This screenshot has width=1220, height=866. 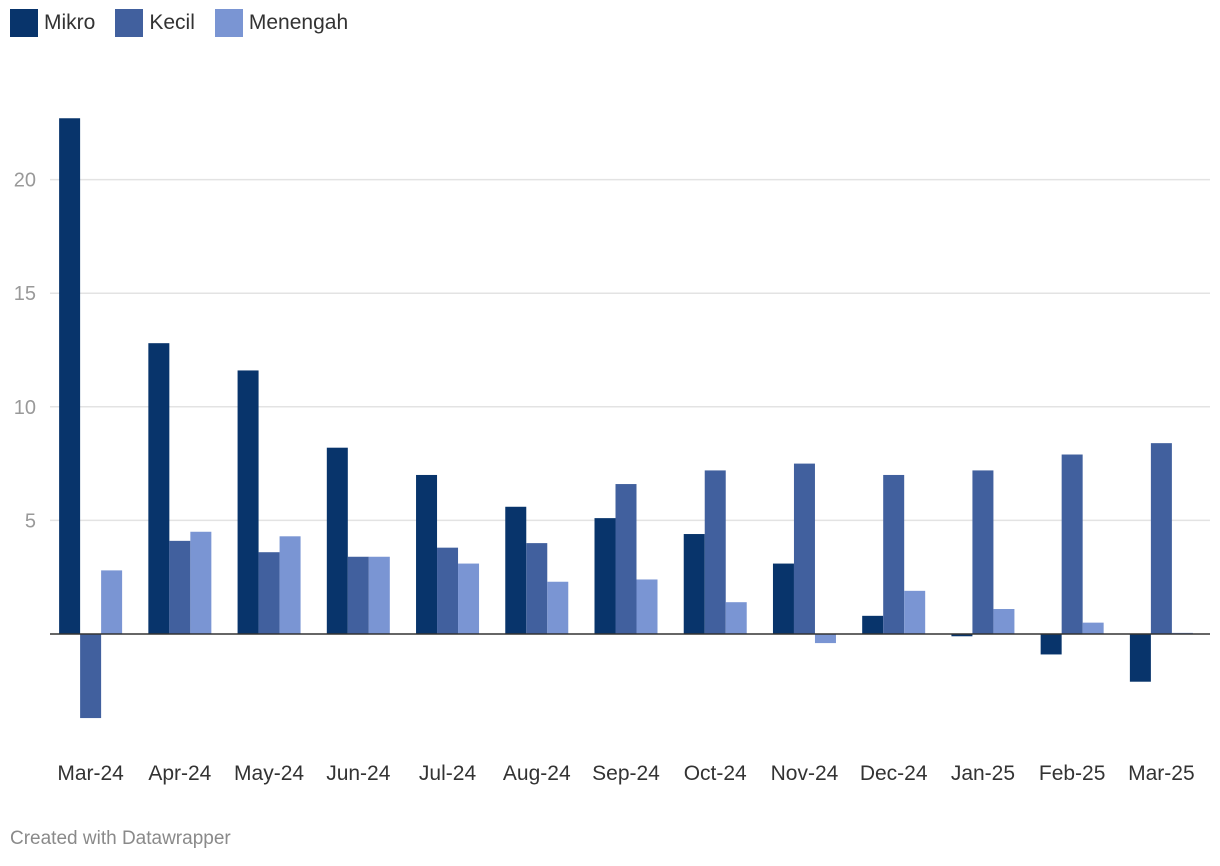 I want to click on legend-item-menengah: Menengah, so click(x=281, y=23).